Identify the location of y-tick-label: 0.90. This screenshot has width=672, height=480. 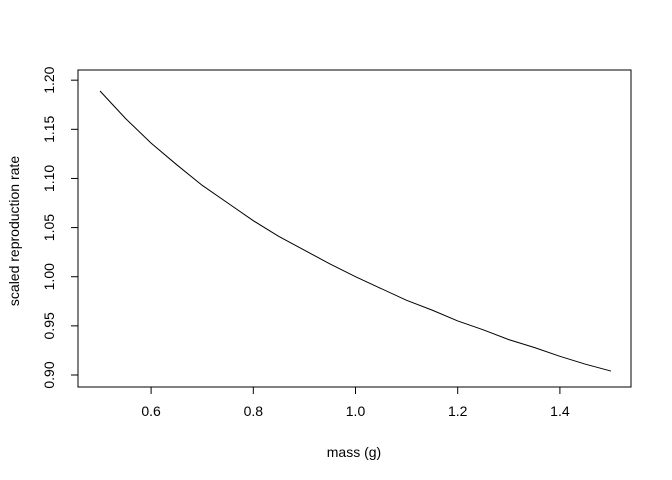
(49, 374).